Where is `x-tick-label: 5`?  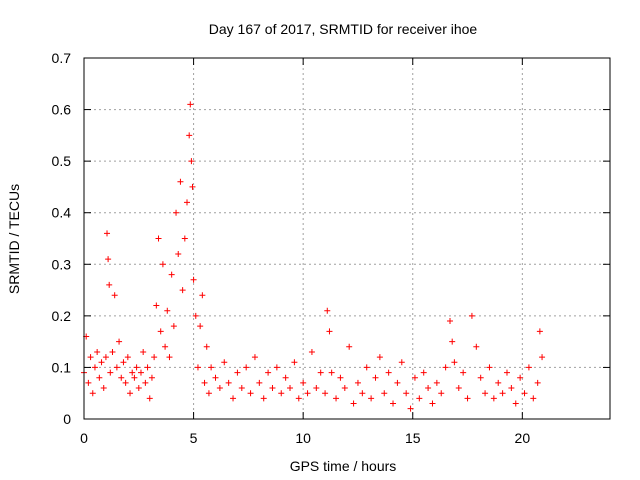 x-tick-label: 5 is located at coordinates (194, 438).